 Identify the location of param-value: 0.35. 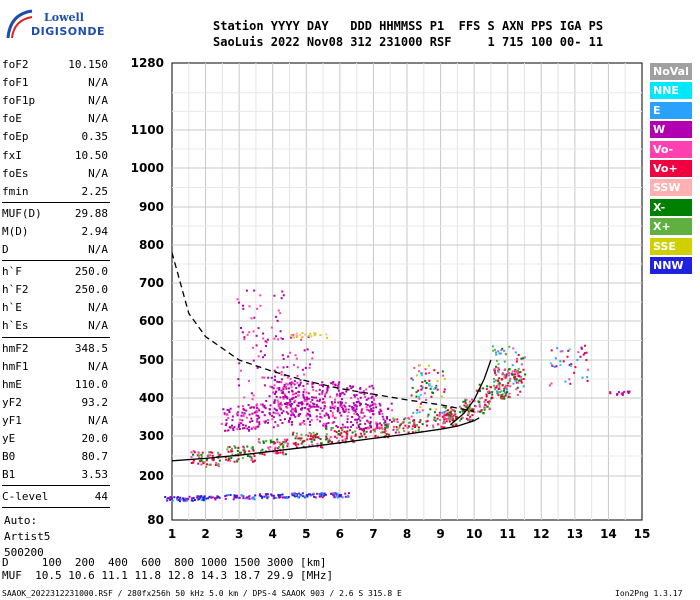
(95, 137).